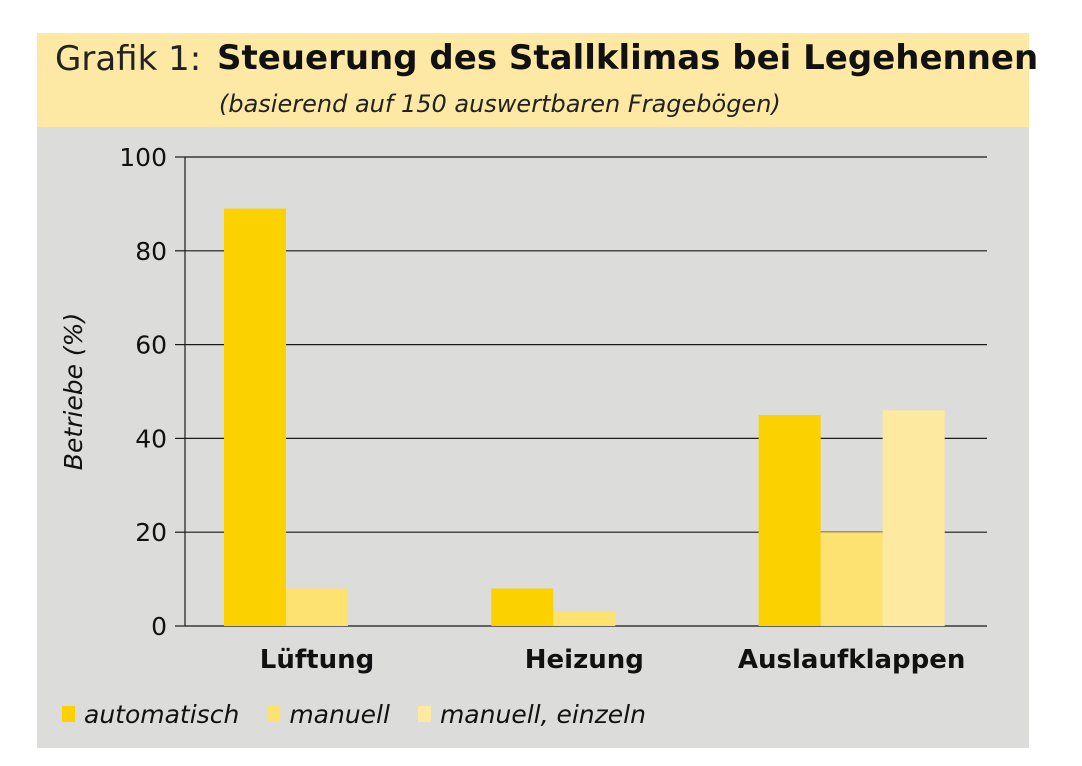  Describe the element at coordinates (73, 391) in the screenshot. I see `y-axis-label: Betriebe (%)` at that location.